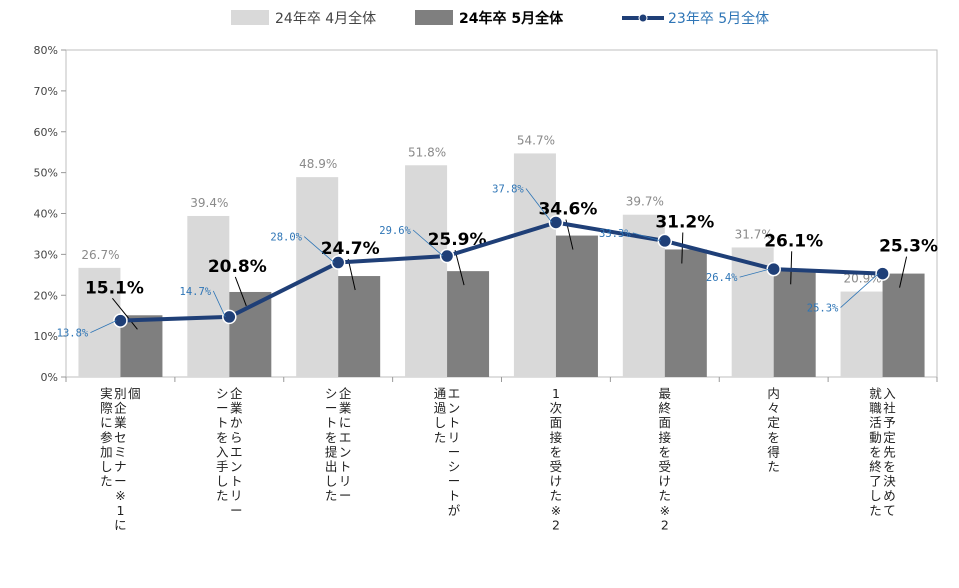 The width and height of the screenshot is (959, 588). What do you see at coordinates (440, 408) in the screenshot?
I see `category-label-char: 過` at bounding box center [440, 408].